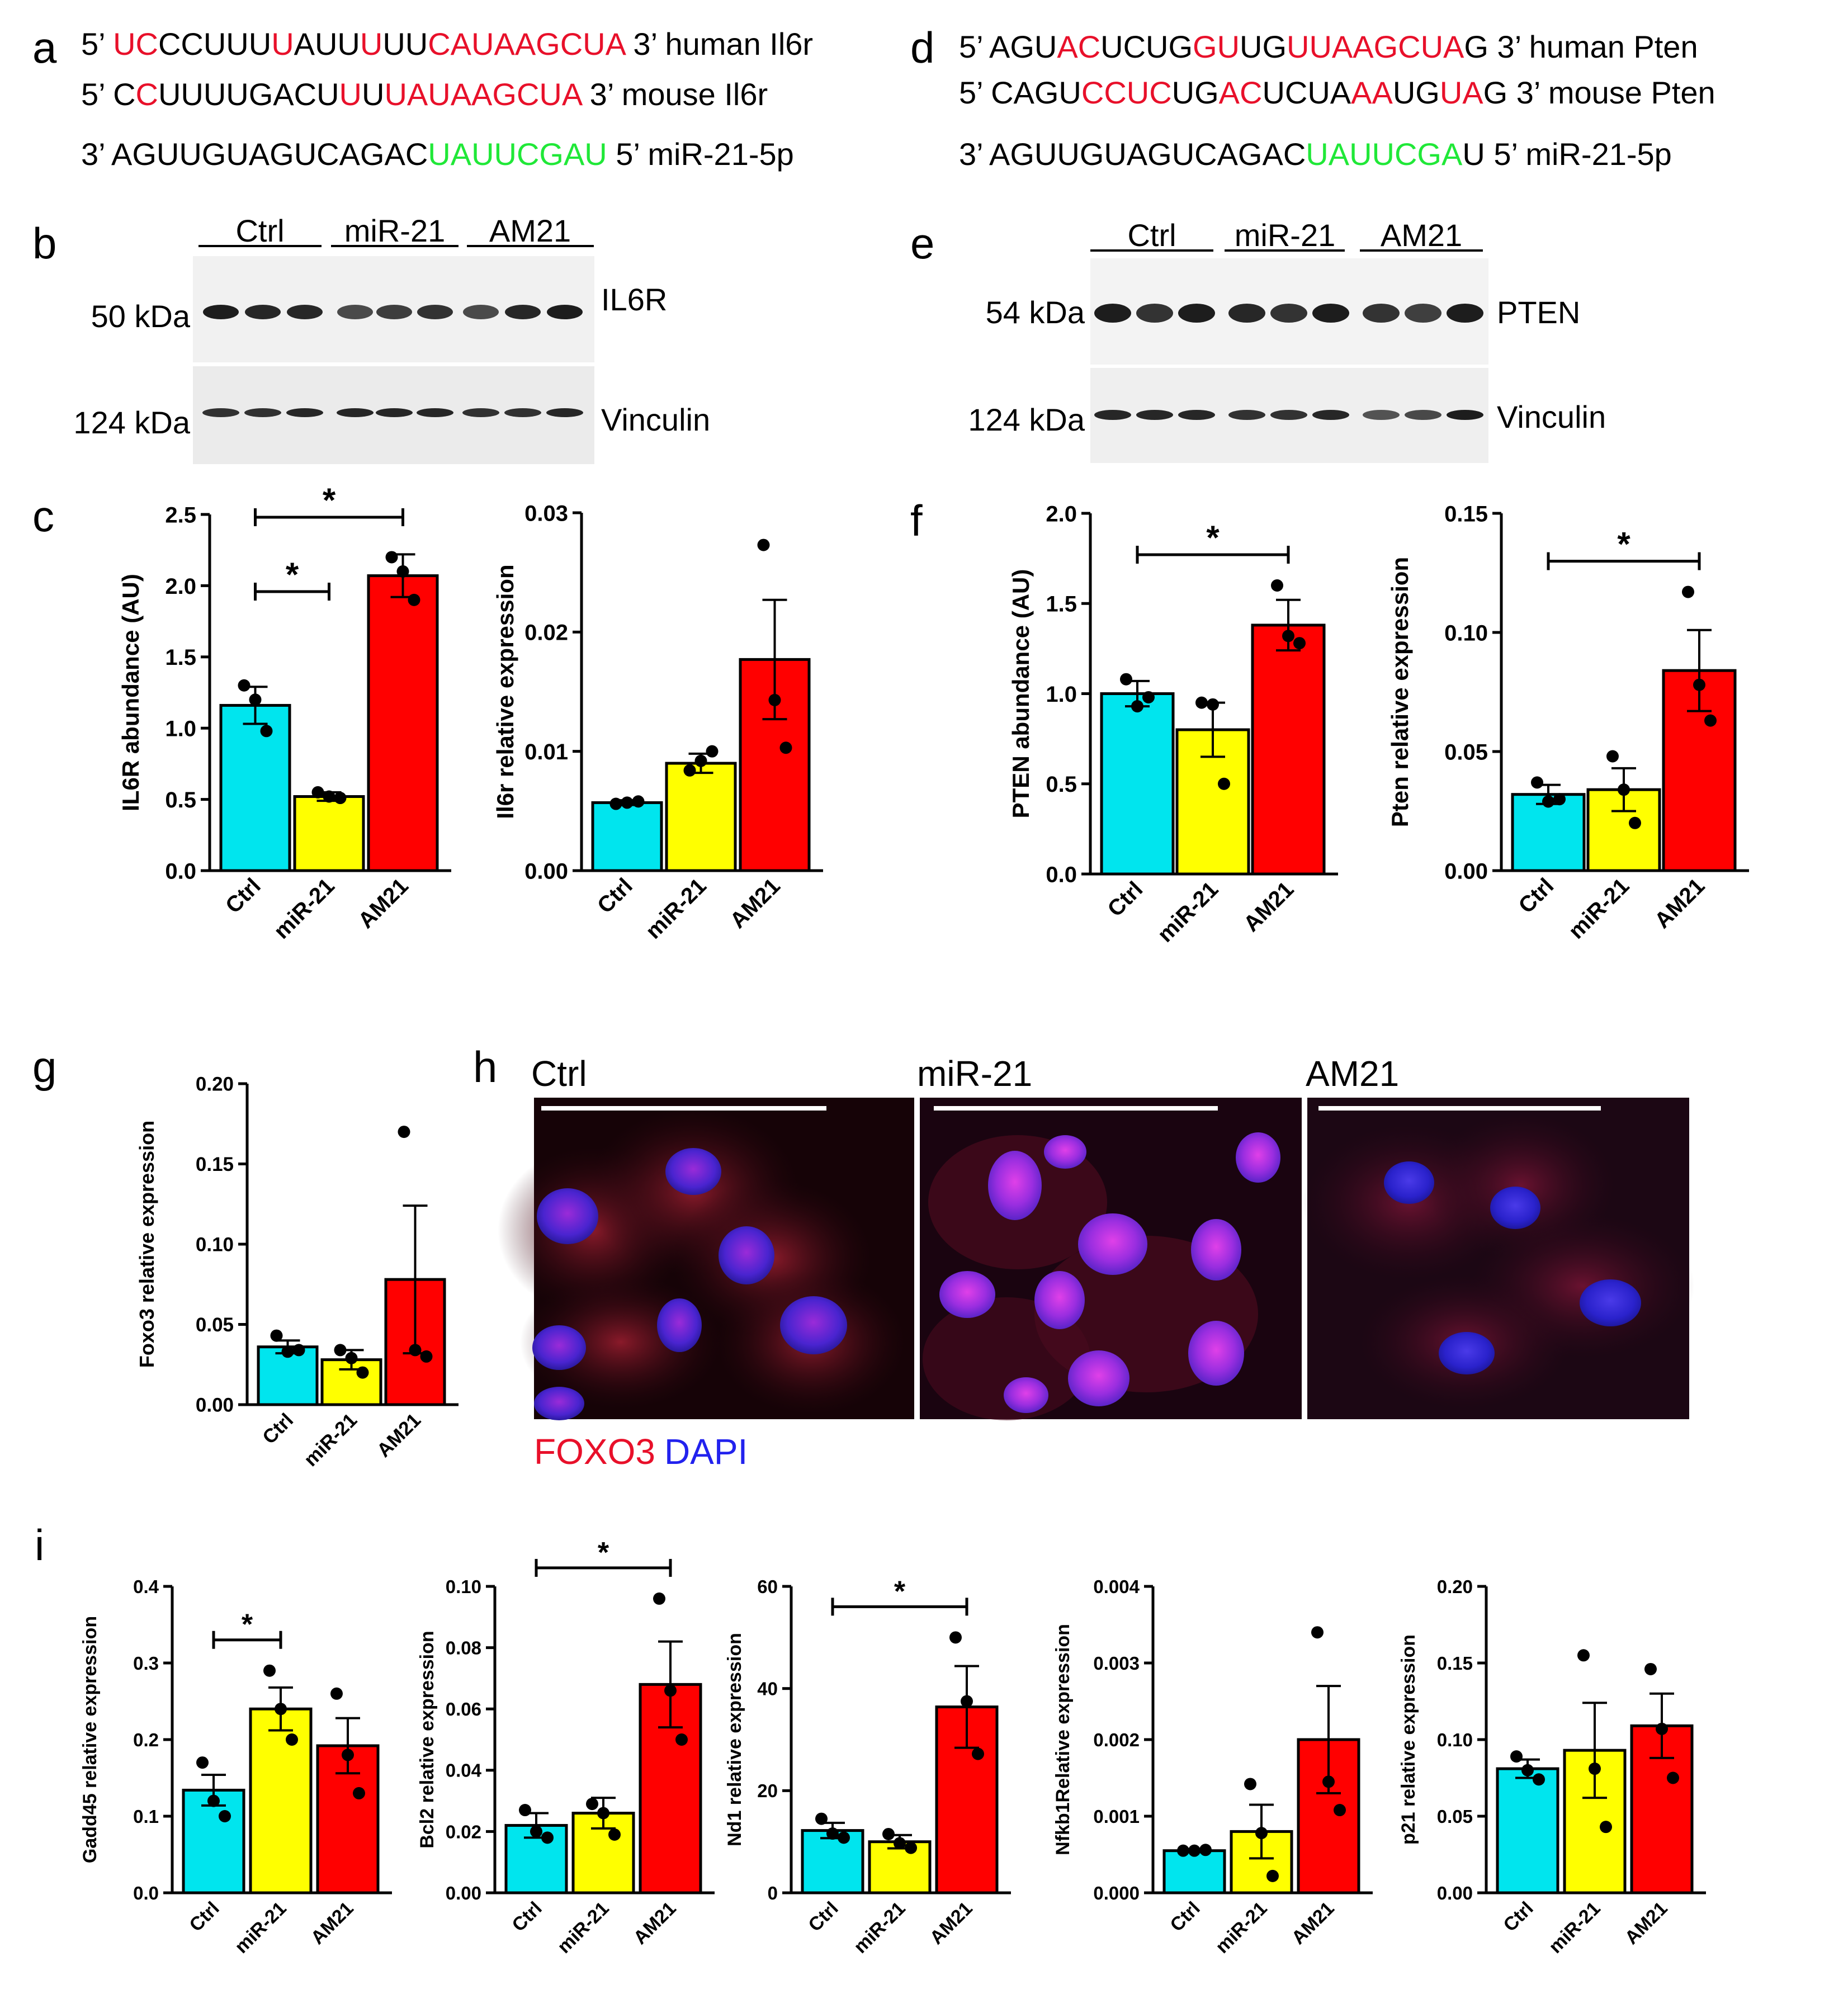 The height and width of the screenshot is (2008, 1848). Describe the element at coordinates (1021, 694) in the screenshot. I see `y-axis-label: PTEN abundance (AU)` at that location.